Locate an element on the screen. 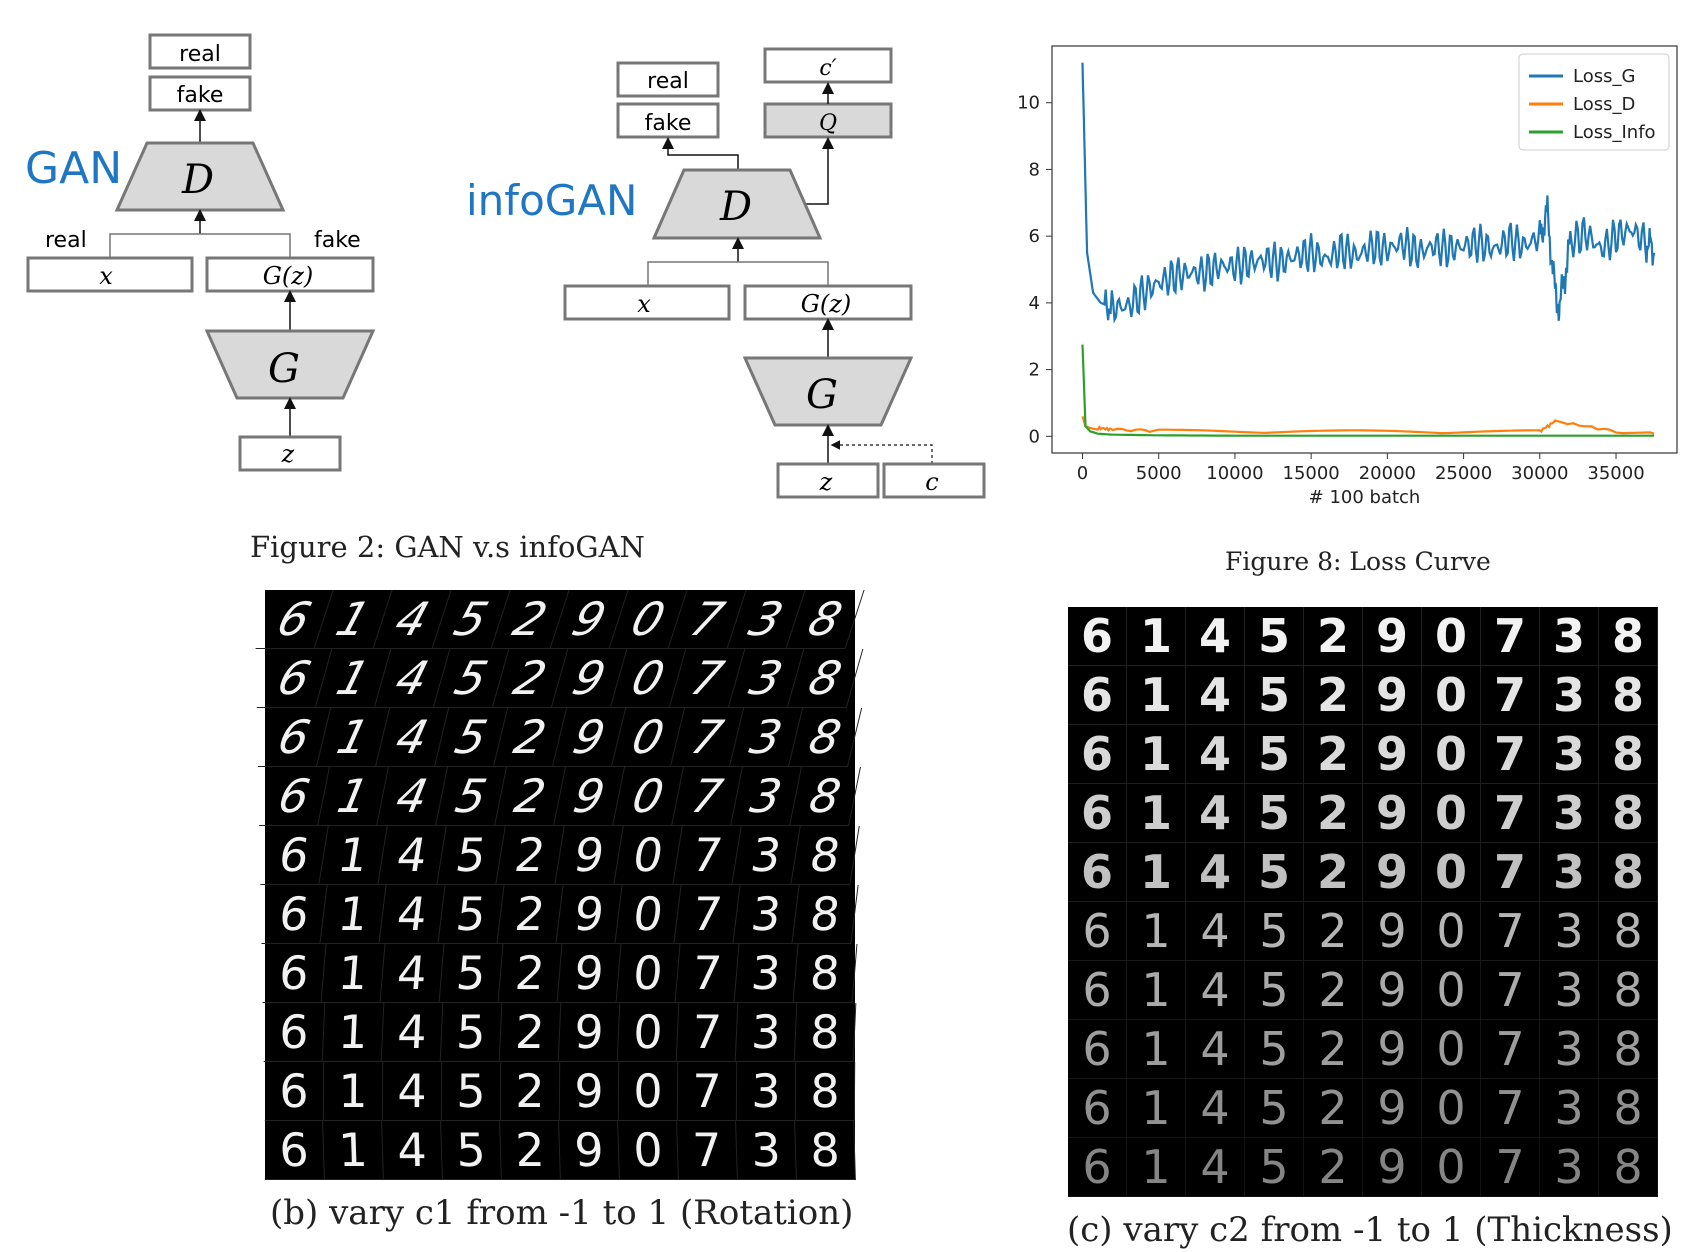 The image size is (1690, 1252). gan-g-label: G is located at coordinates (284, 369).